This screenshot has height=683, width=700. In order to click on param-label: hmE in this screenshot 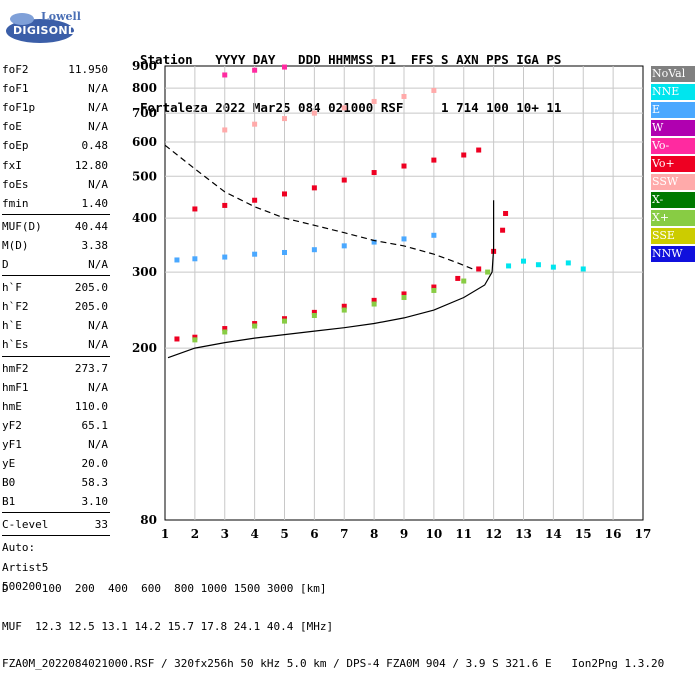, I will do `click(12, 406)`.